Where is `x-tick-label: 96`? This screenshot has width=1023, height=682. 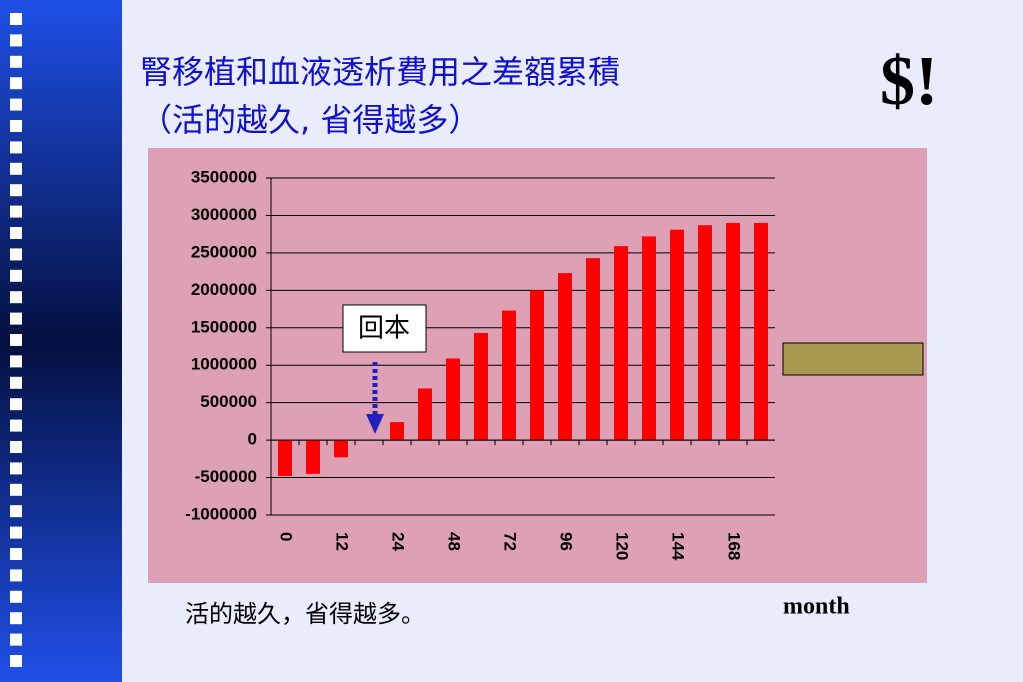 x-tick-label: 96 is located at coordinates (566, 541).